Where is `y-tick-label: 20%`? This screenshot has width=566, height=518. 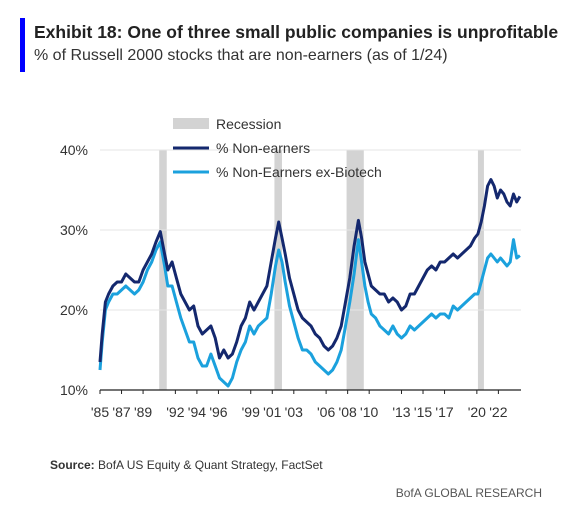
y-tick-label: 20% is located at coordinates (74, 310).